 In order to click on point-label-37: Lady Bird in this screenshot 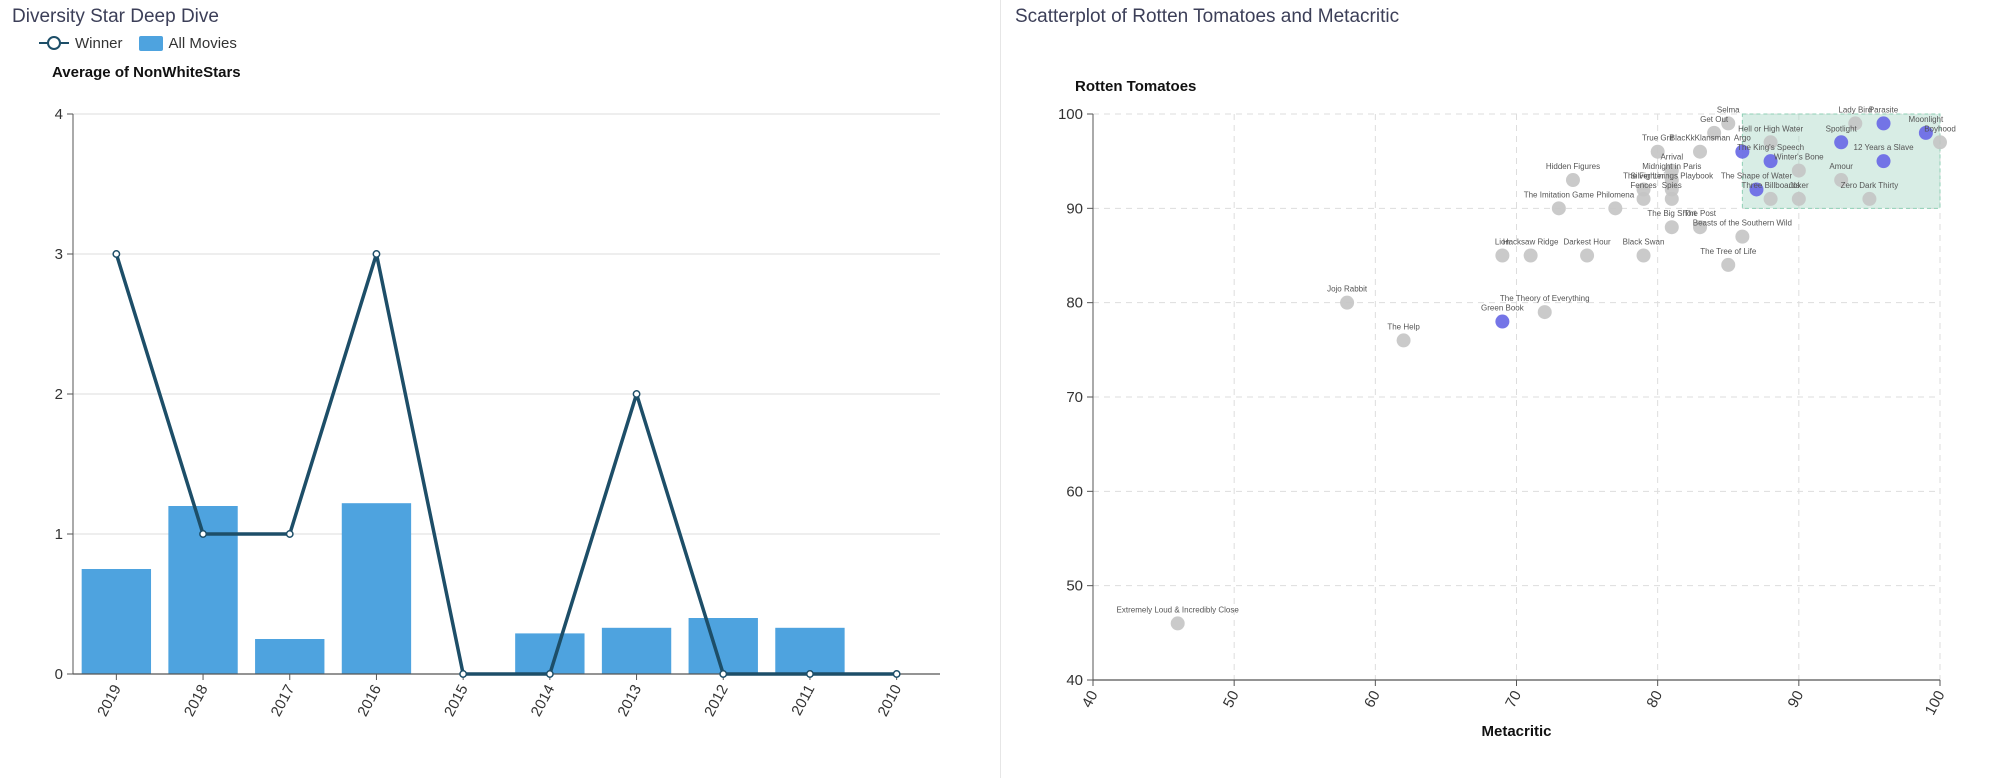, I will do `click(1855, 109)`.